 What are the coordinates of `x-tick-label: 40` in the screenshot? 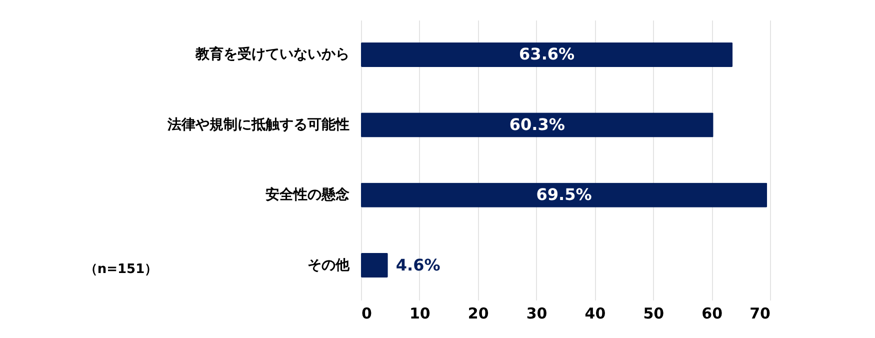 It's located at (595, 313).